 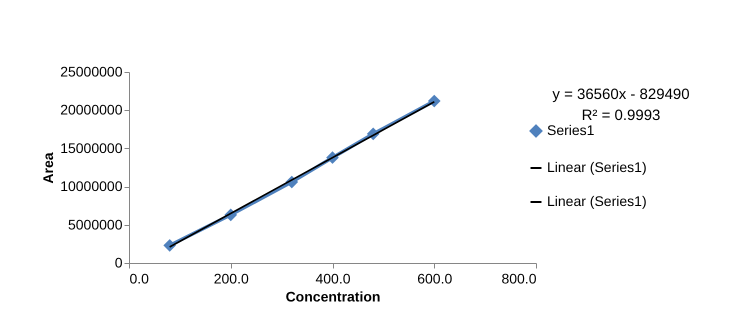 I want to click on y-tick-label: 5000000, so click(x=95, y=224).